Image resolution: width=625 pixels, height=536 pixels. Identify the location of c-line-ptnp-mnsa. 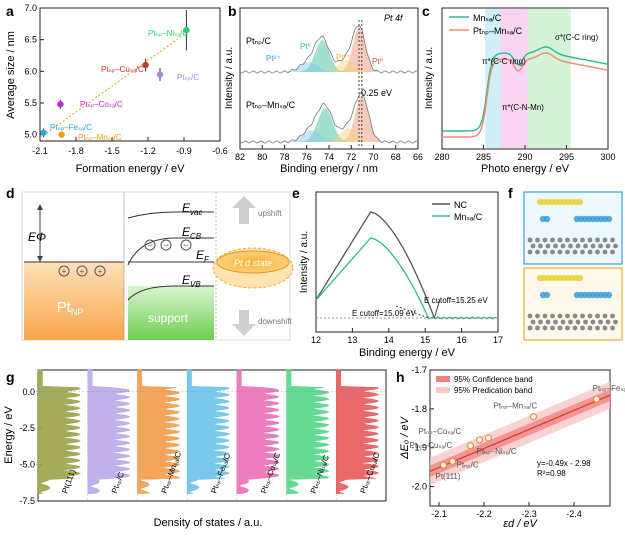
(525, 95).